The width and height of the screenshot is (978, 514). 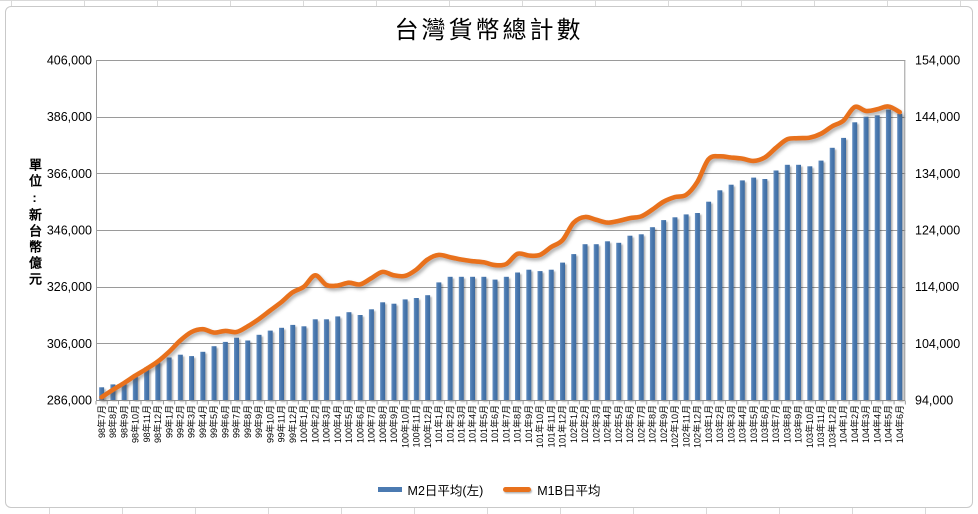 I want to click on x-tick-label: 103年12月, so click(x=831, y=426).